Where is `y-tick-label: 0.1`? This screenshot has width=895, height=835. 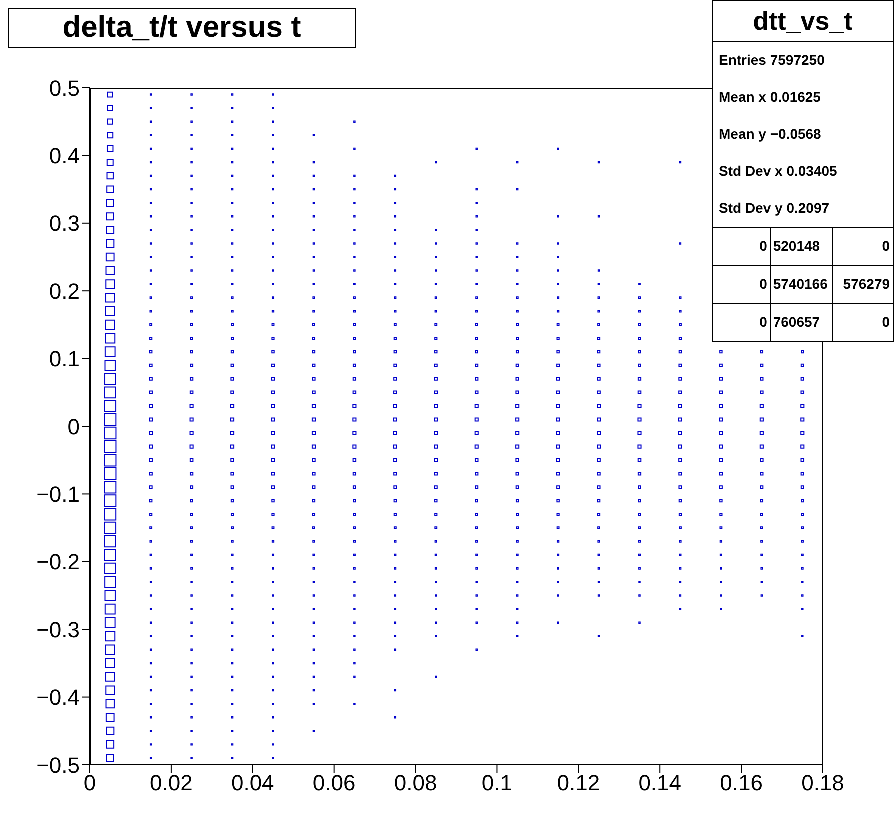 y-tick-label: 0.1 is located at coordinates (64, 359).